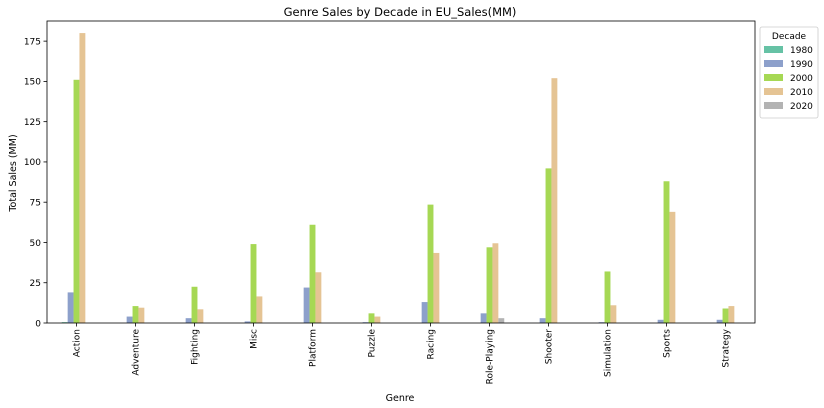  I want to click on bar-strategy-1990, so click(719, 321).